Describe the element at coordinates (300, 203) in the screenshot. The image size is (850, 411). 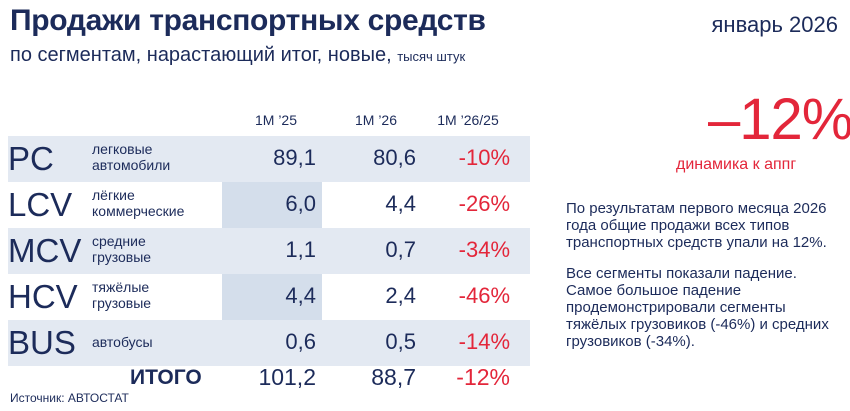
I see `value-1m25: 6,0` at that location.